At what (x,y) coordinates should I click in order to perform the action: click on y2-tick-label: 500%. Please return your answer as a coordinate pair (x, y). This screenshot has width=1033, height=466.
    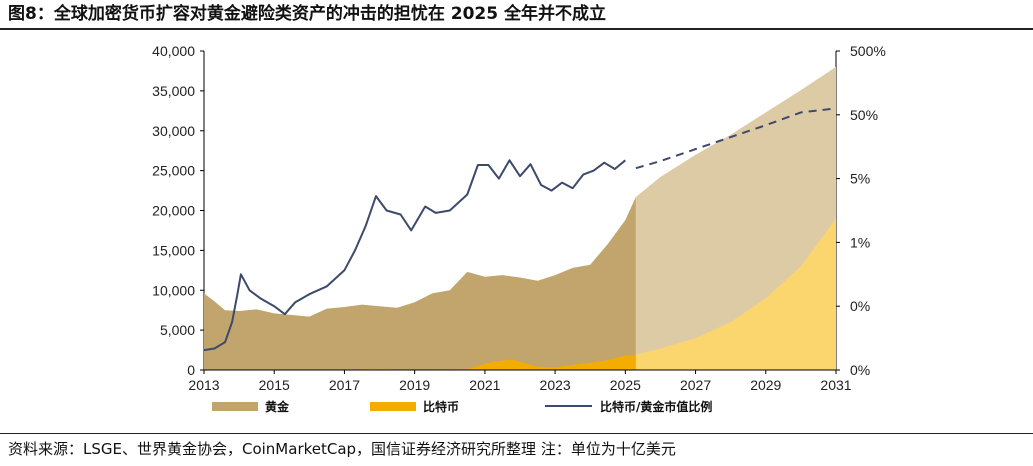
    Looking at the image, I should click on (868, 51).